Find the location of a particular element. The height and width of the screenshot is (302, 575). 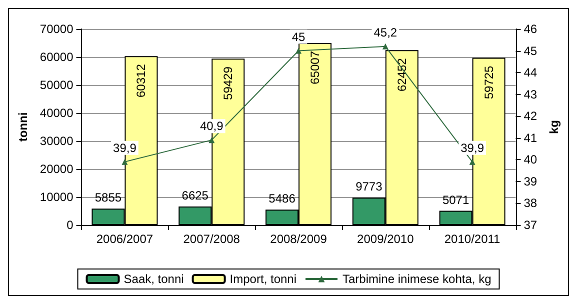

x-tick-label: 2009/2010 is located at coordinates (385, 239).